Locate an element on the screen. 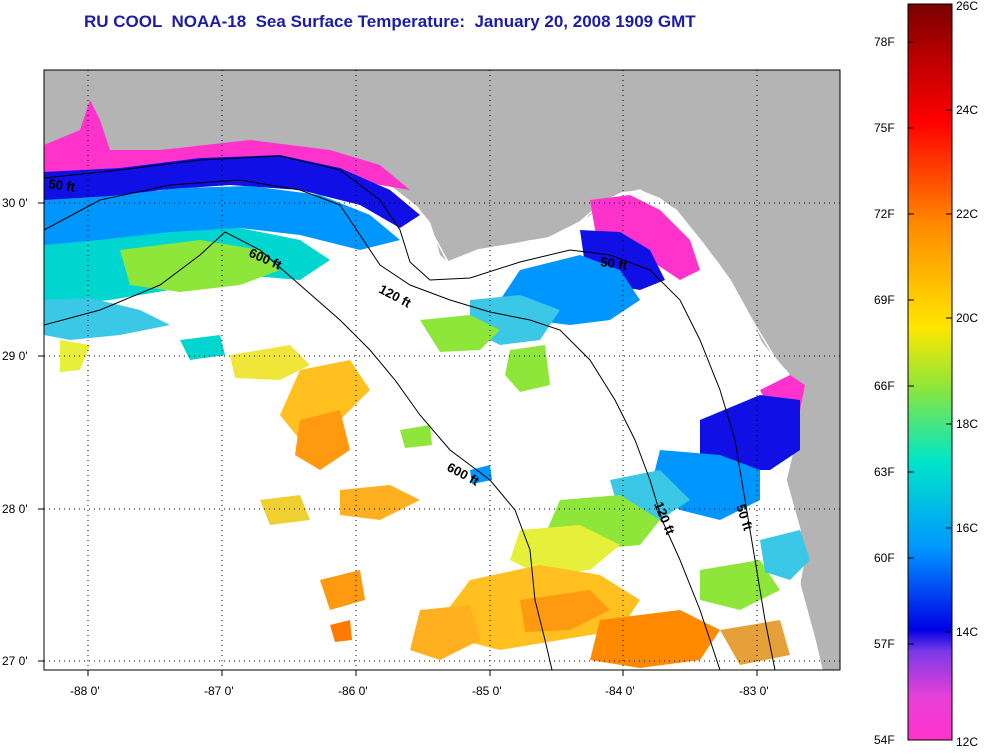  lat-label: 29 0' is located at coordinates (15, 356).